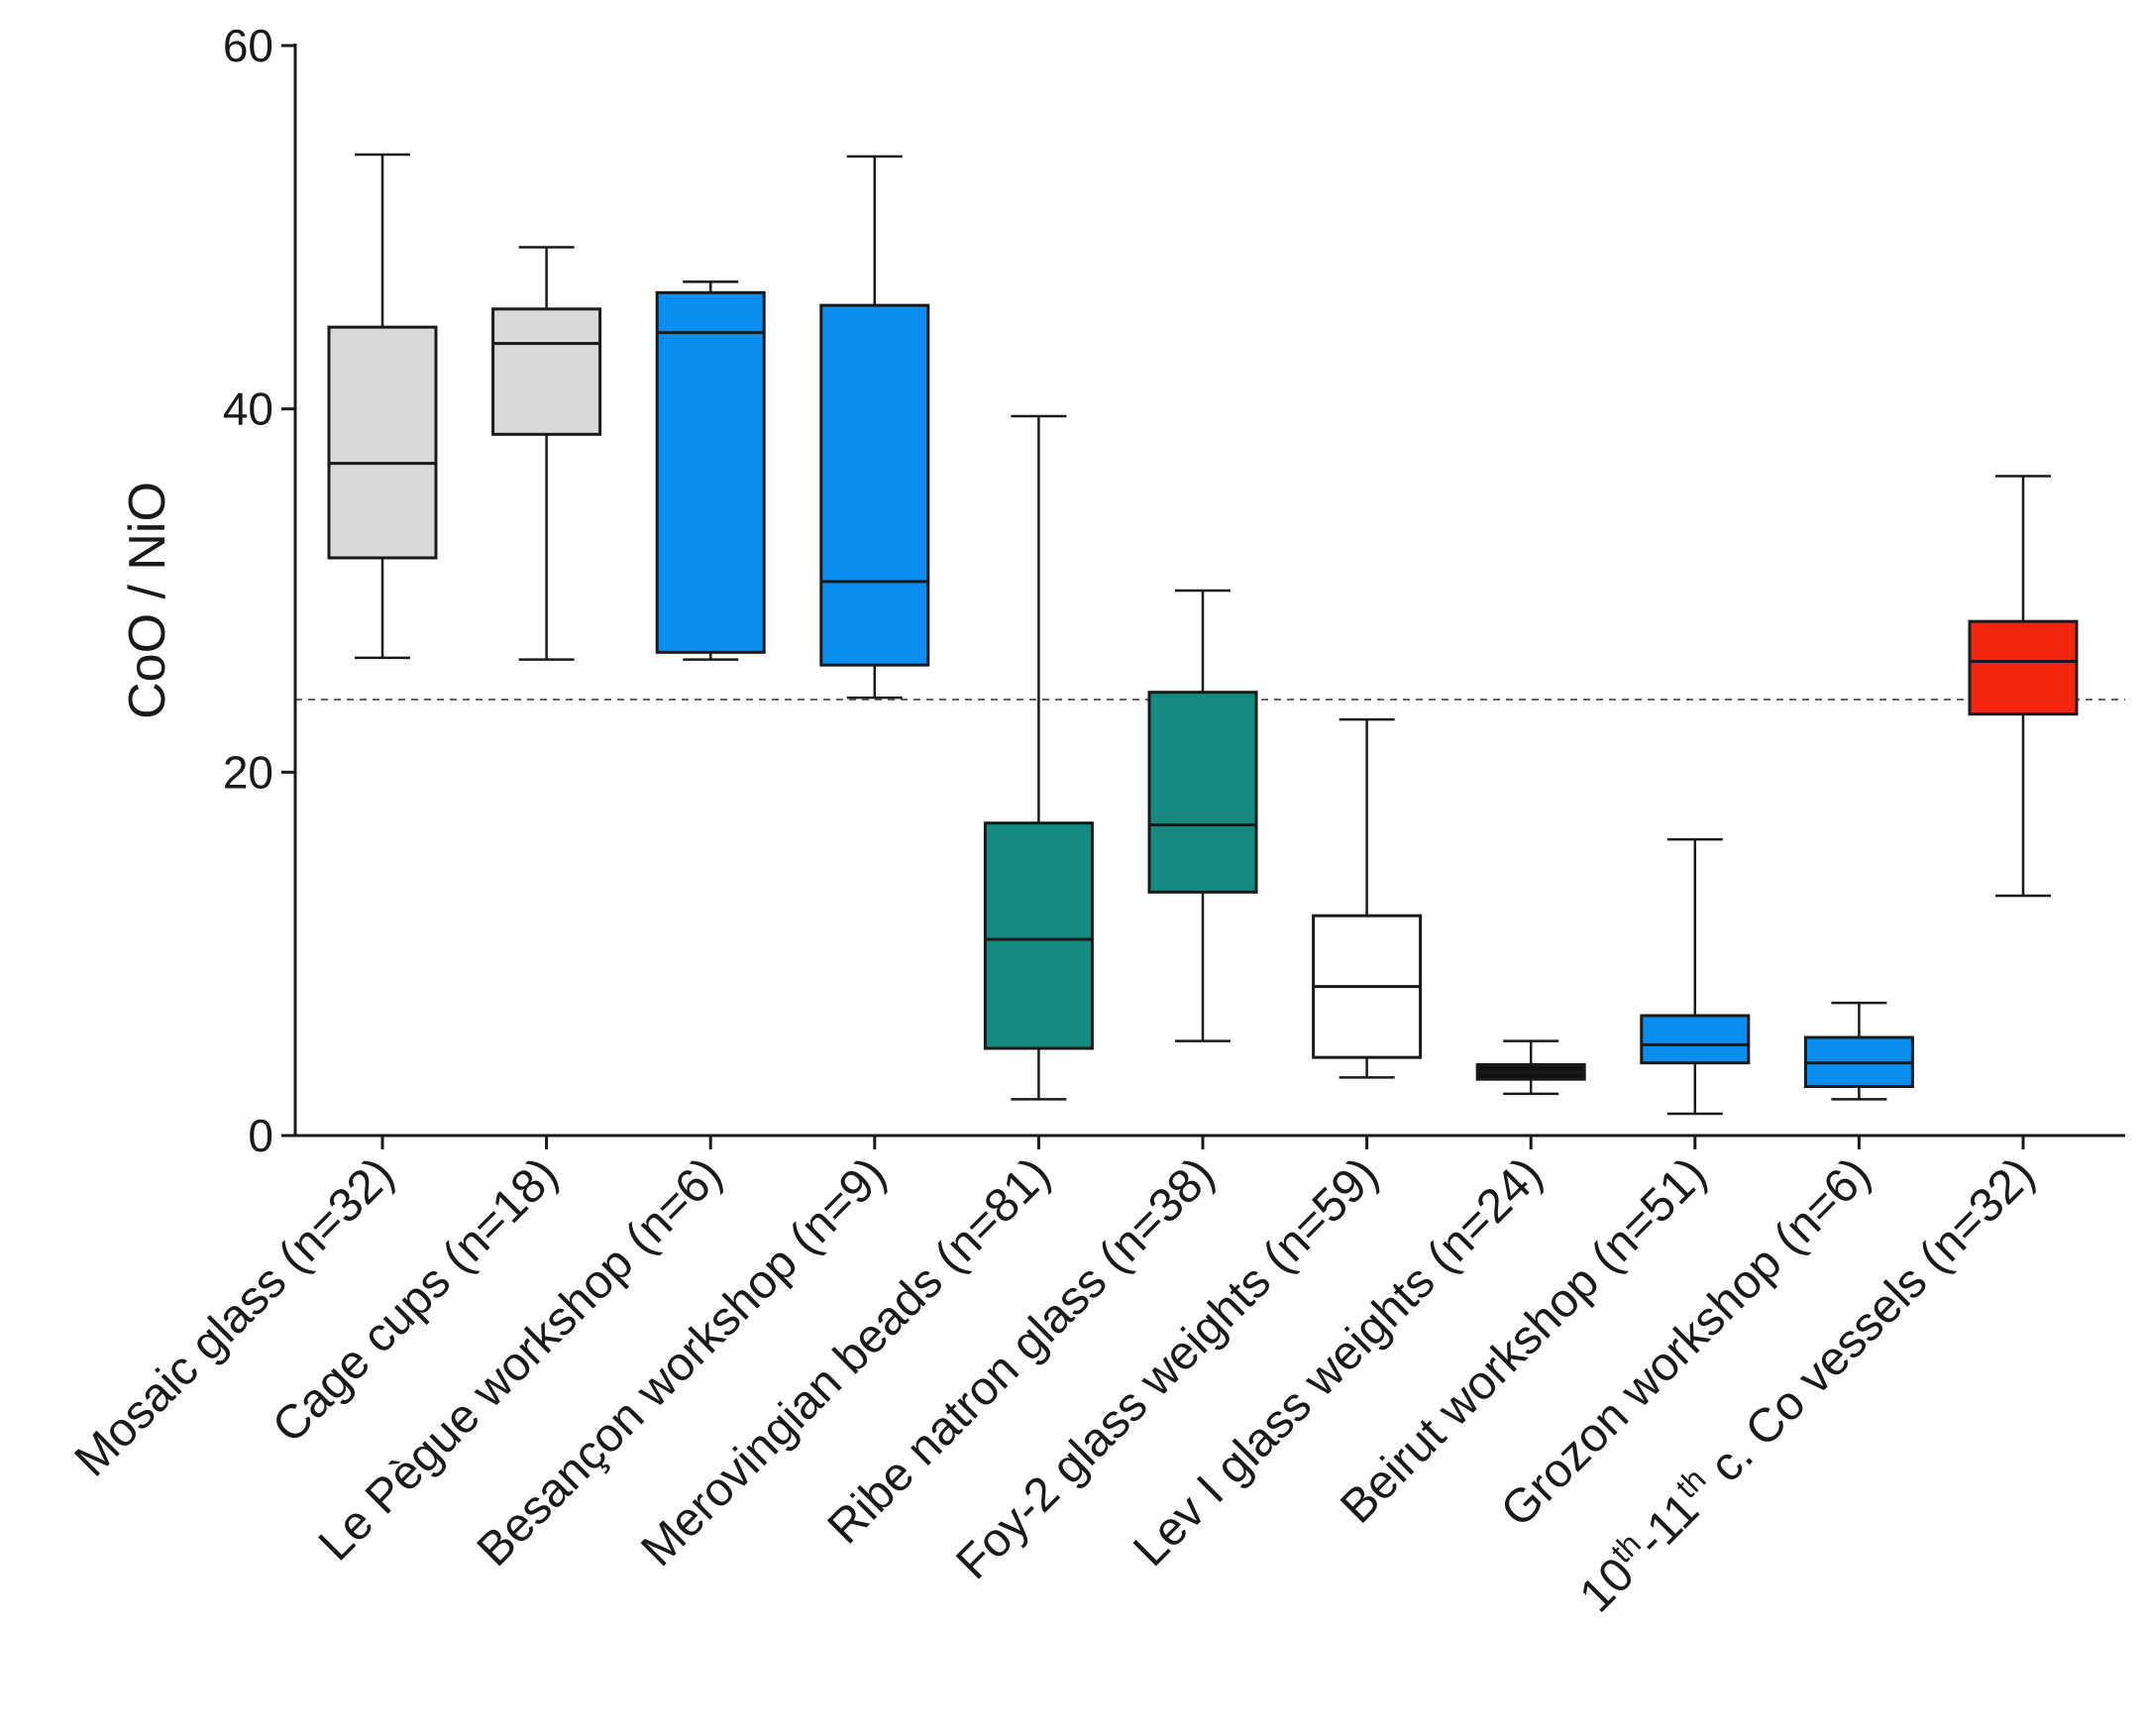  Describe the element at coordinates (415, 1300) in the screenshot. I see `category-label: Cage cups (n=18)` at that location.